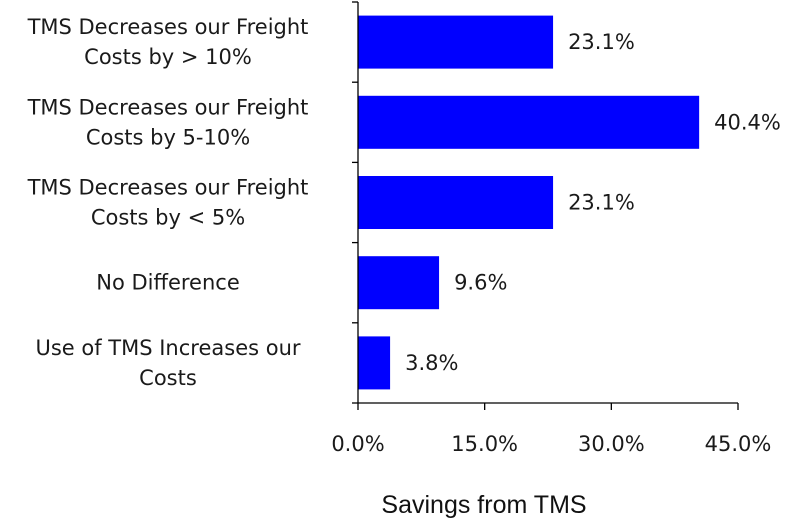 Image resolution: width=800 pixels, height=521 pixels. I want to click on x-axis-title: Savings from TMS, so click(483, 505).